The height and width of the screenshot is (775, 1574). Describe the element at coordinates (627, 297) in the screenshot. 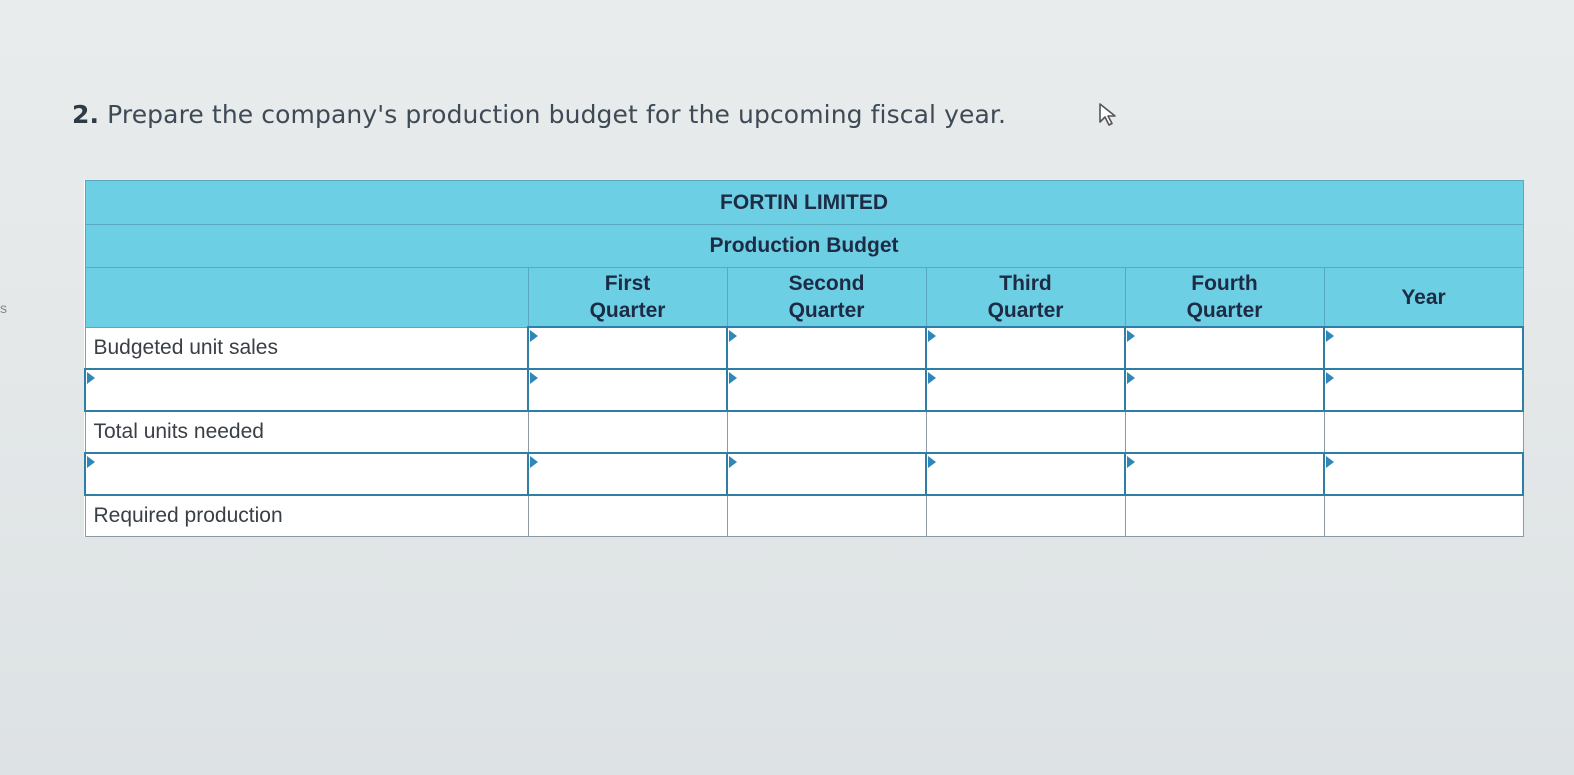

I see `column-header-1: First Quarter` at that location.